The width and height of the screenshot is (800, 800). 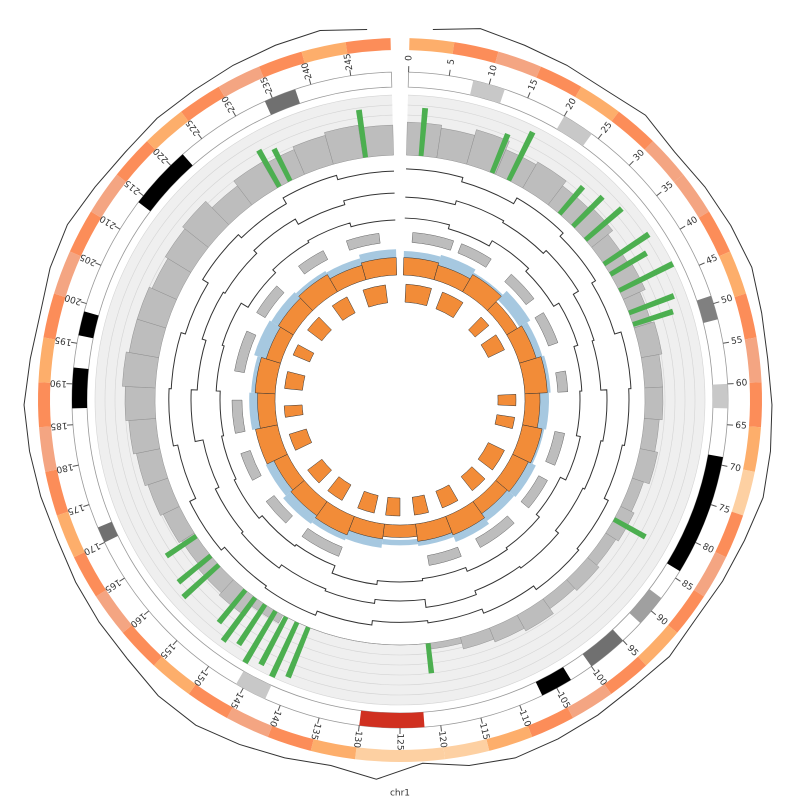 I want to click on tick-label: 10, so click(x=493, y=71).